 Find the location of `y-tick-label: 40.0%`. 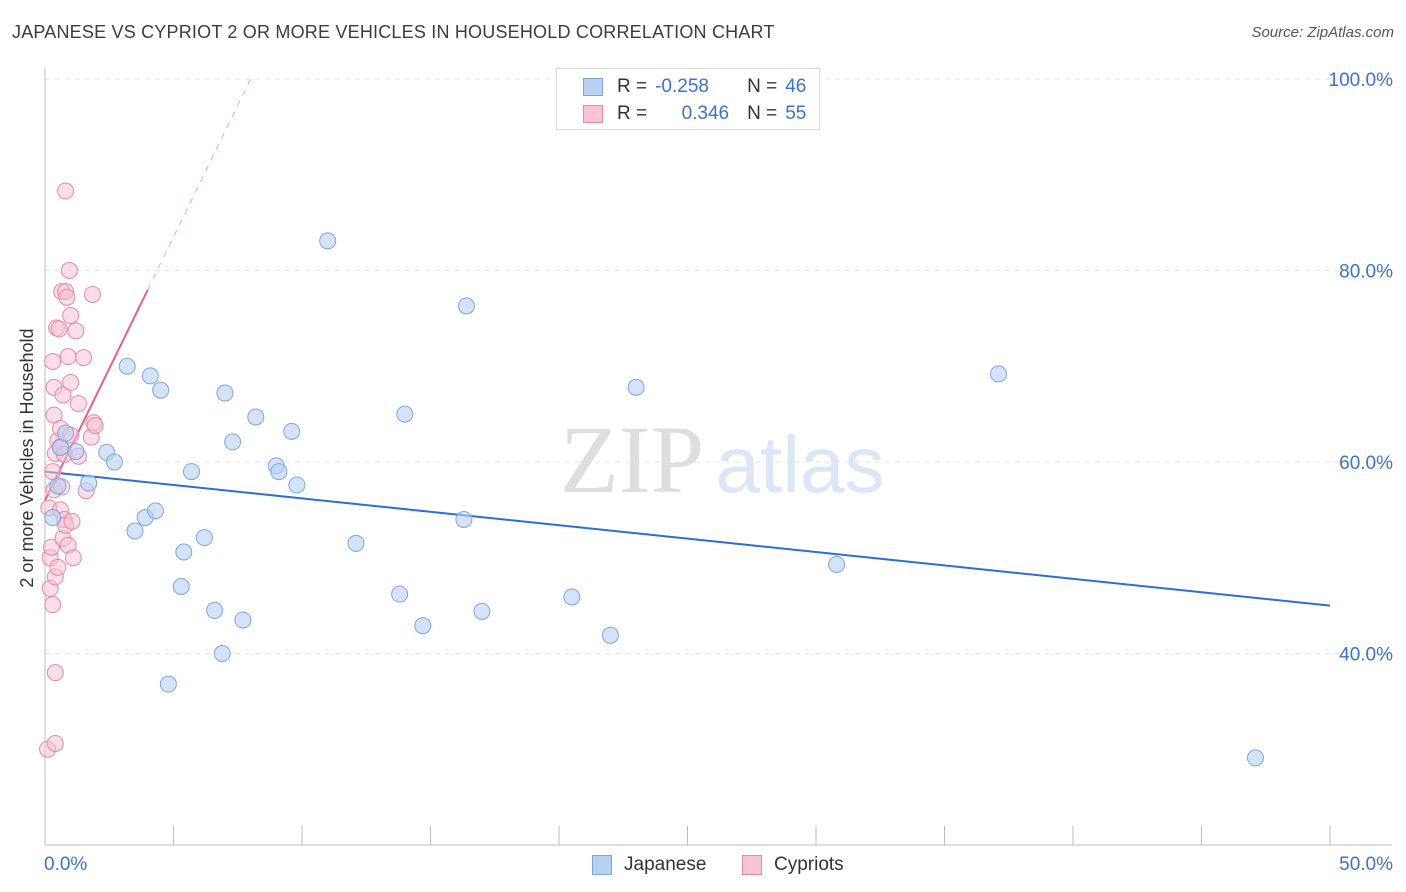

y-tick-label: 40.0% is located at coordinates (1366, 655).